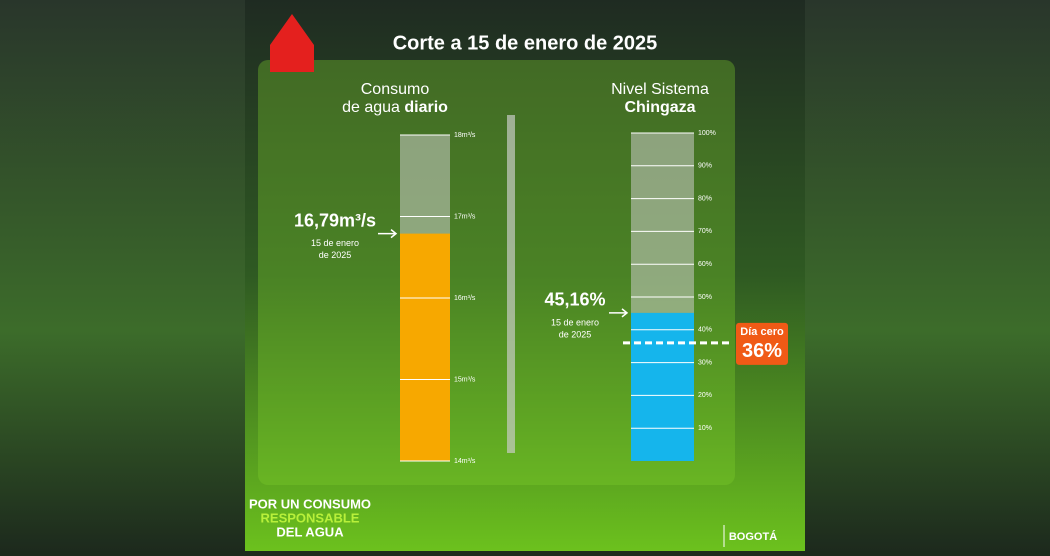 Image resolution: width=1050 pixels, height=556 pixels. What do you see at coordinates (335, 220) in the screenshot?
I see `value-label: 16,79m³/s` at bounding box center [335, 220].